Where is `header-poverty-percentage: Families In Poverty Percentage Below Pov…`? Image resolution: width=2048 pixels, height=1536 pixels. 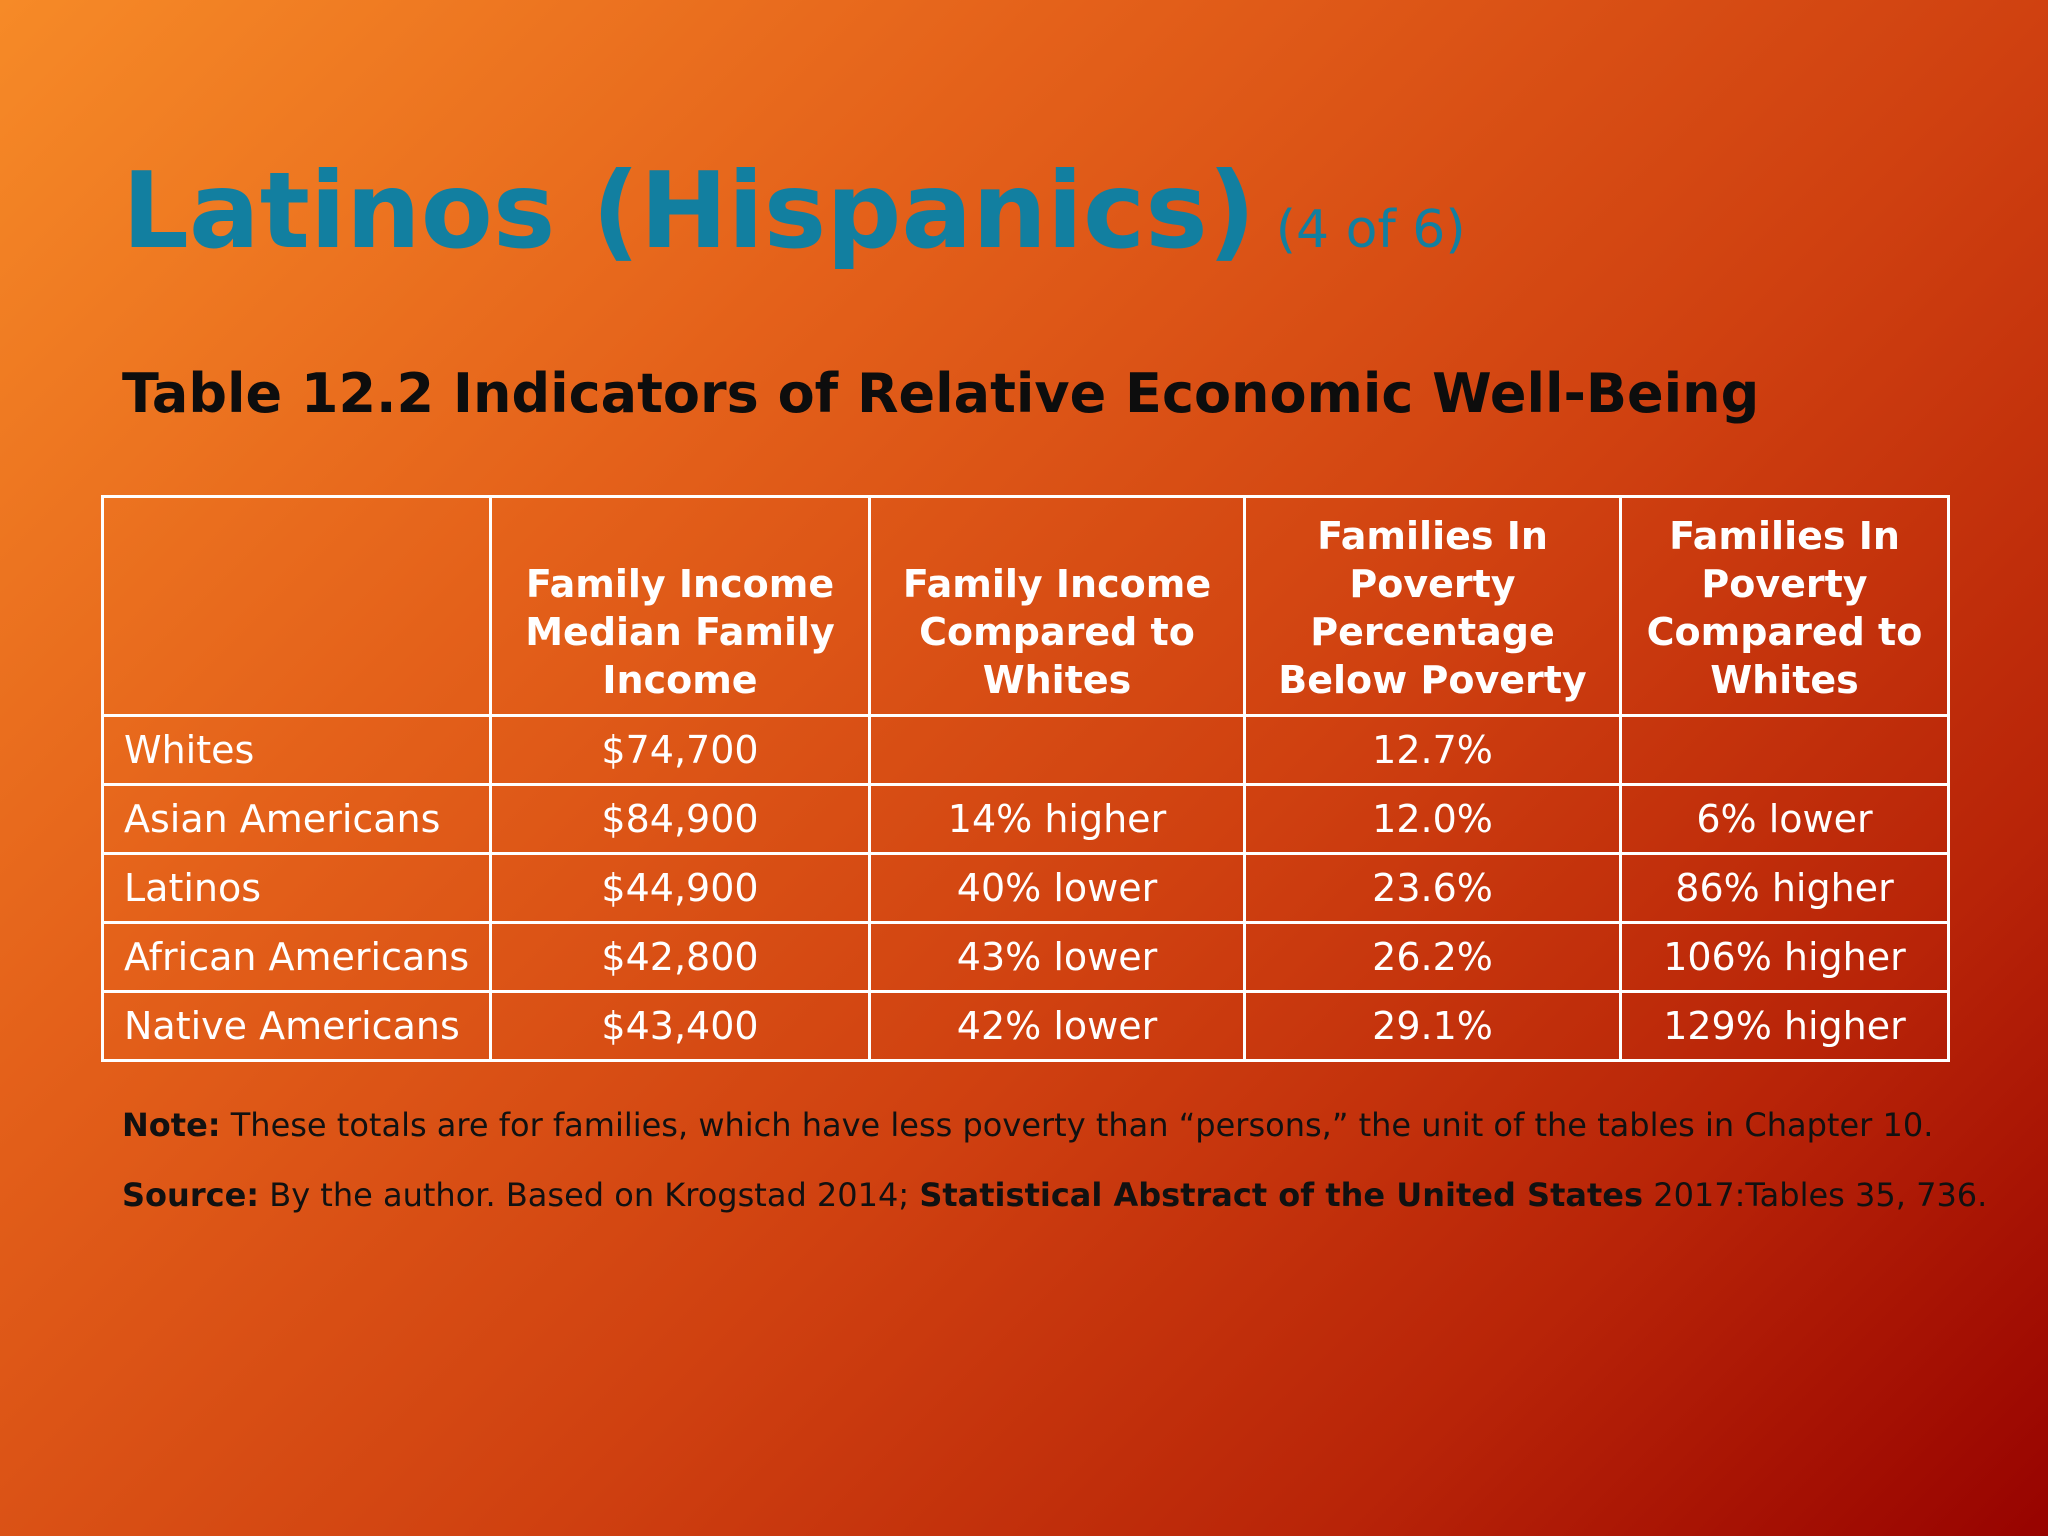 header-poverty-percentage: Families In Poverty Percentage Below Pov… is located at coordinates (1432, 606).